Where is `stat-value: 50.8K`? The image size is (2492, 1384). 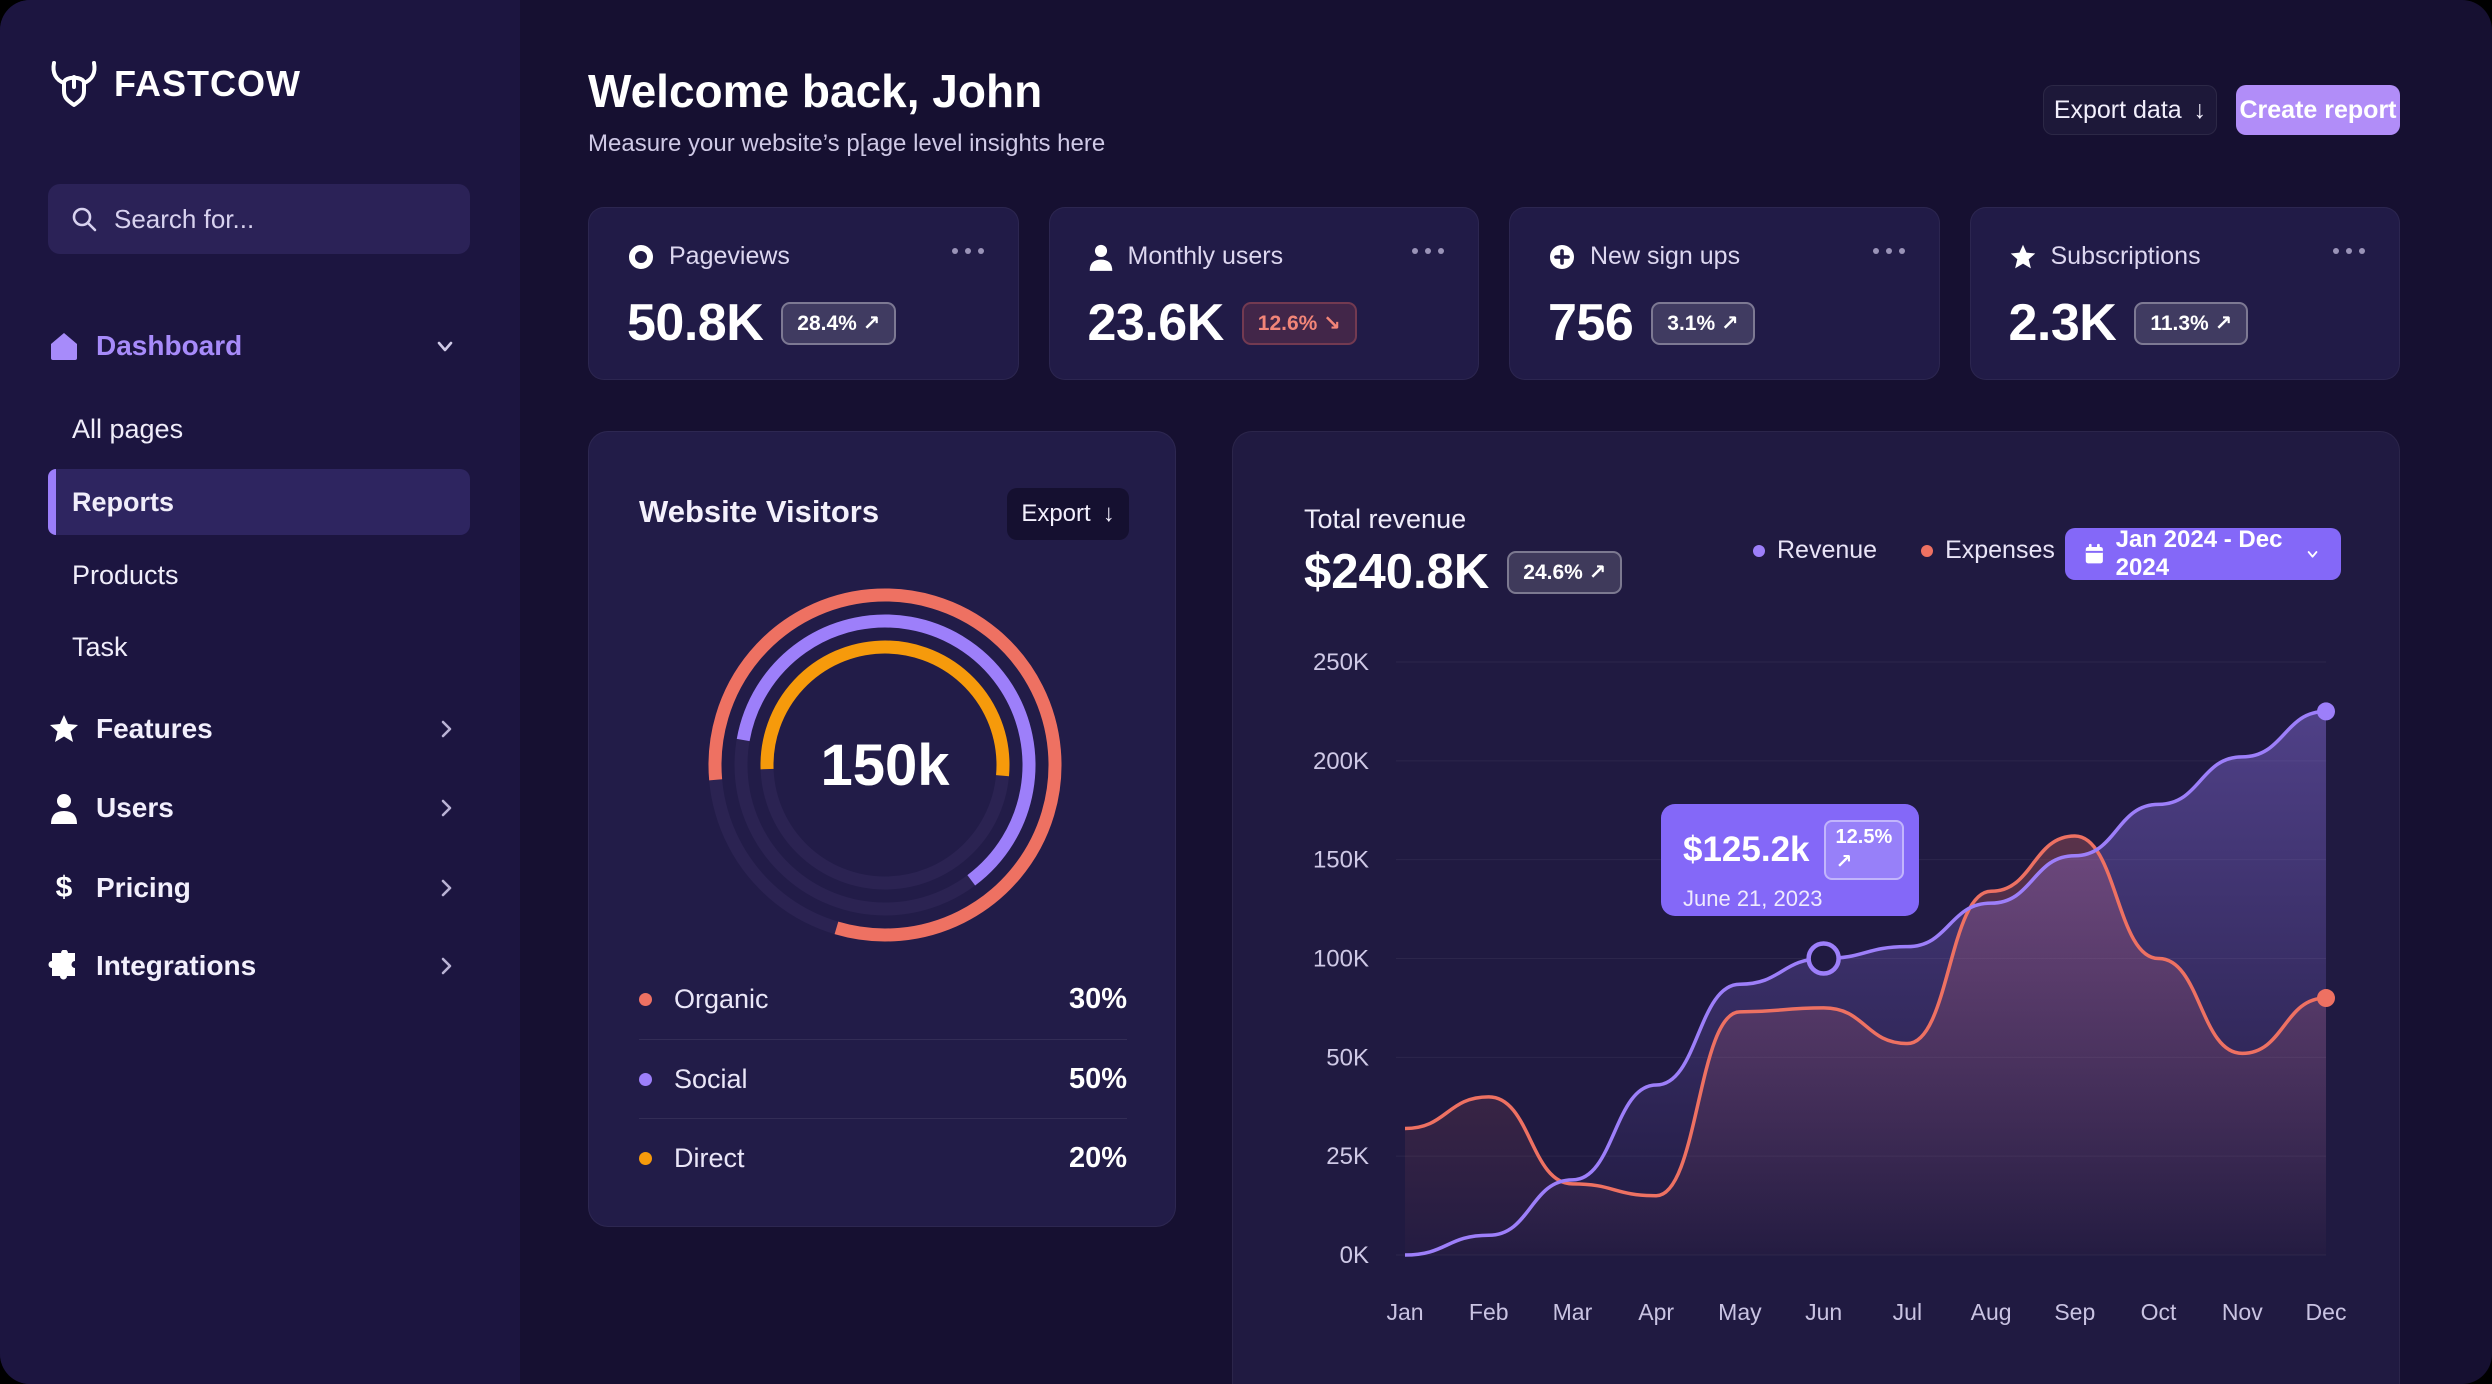 stat-value: 50.8K is located at coordinates (695, 323).